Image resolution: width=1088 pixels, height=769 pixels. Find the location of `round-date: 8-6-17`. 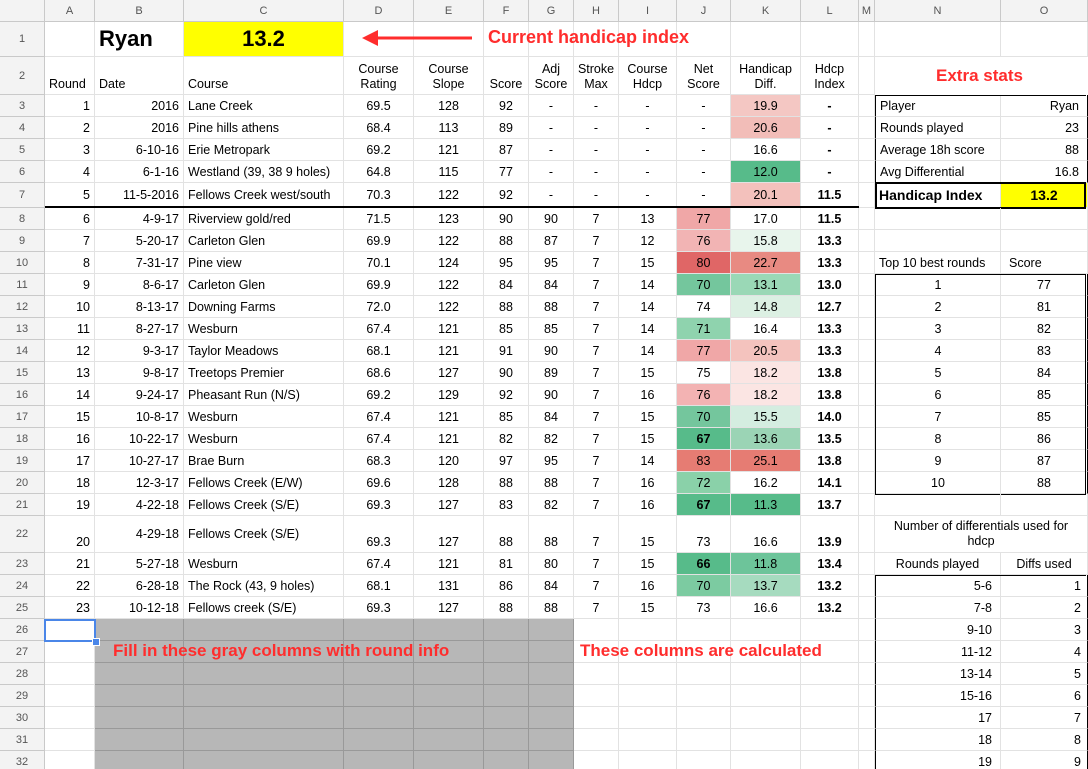

round-date: 8-6-17 is located at coordinates (139, 285).